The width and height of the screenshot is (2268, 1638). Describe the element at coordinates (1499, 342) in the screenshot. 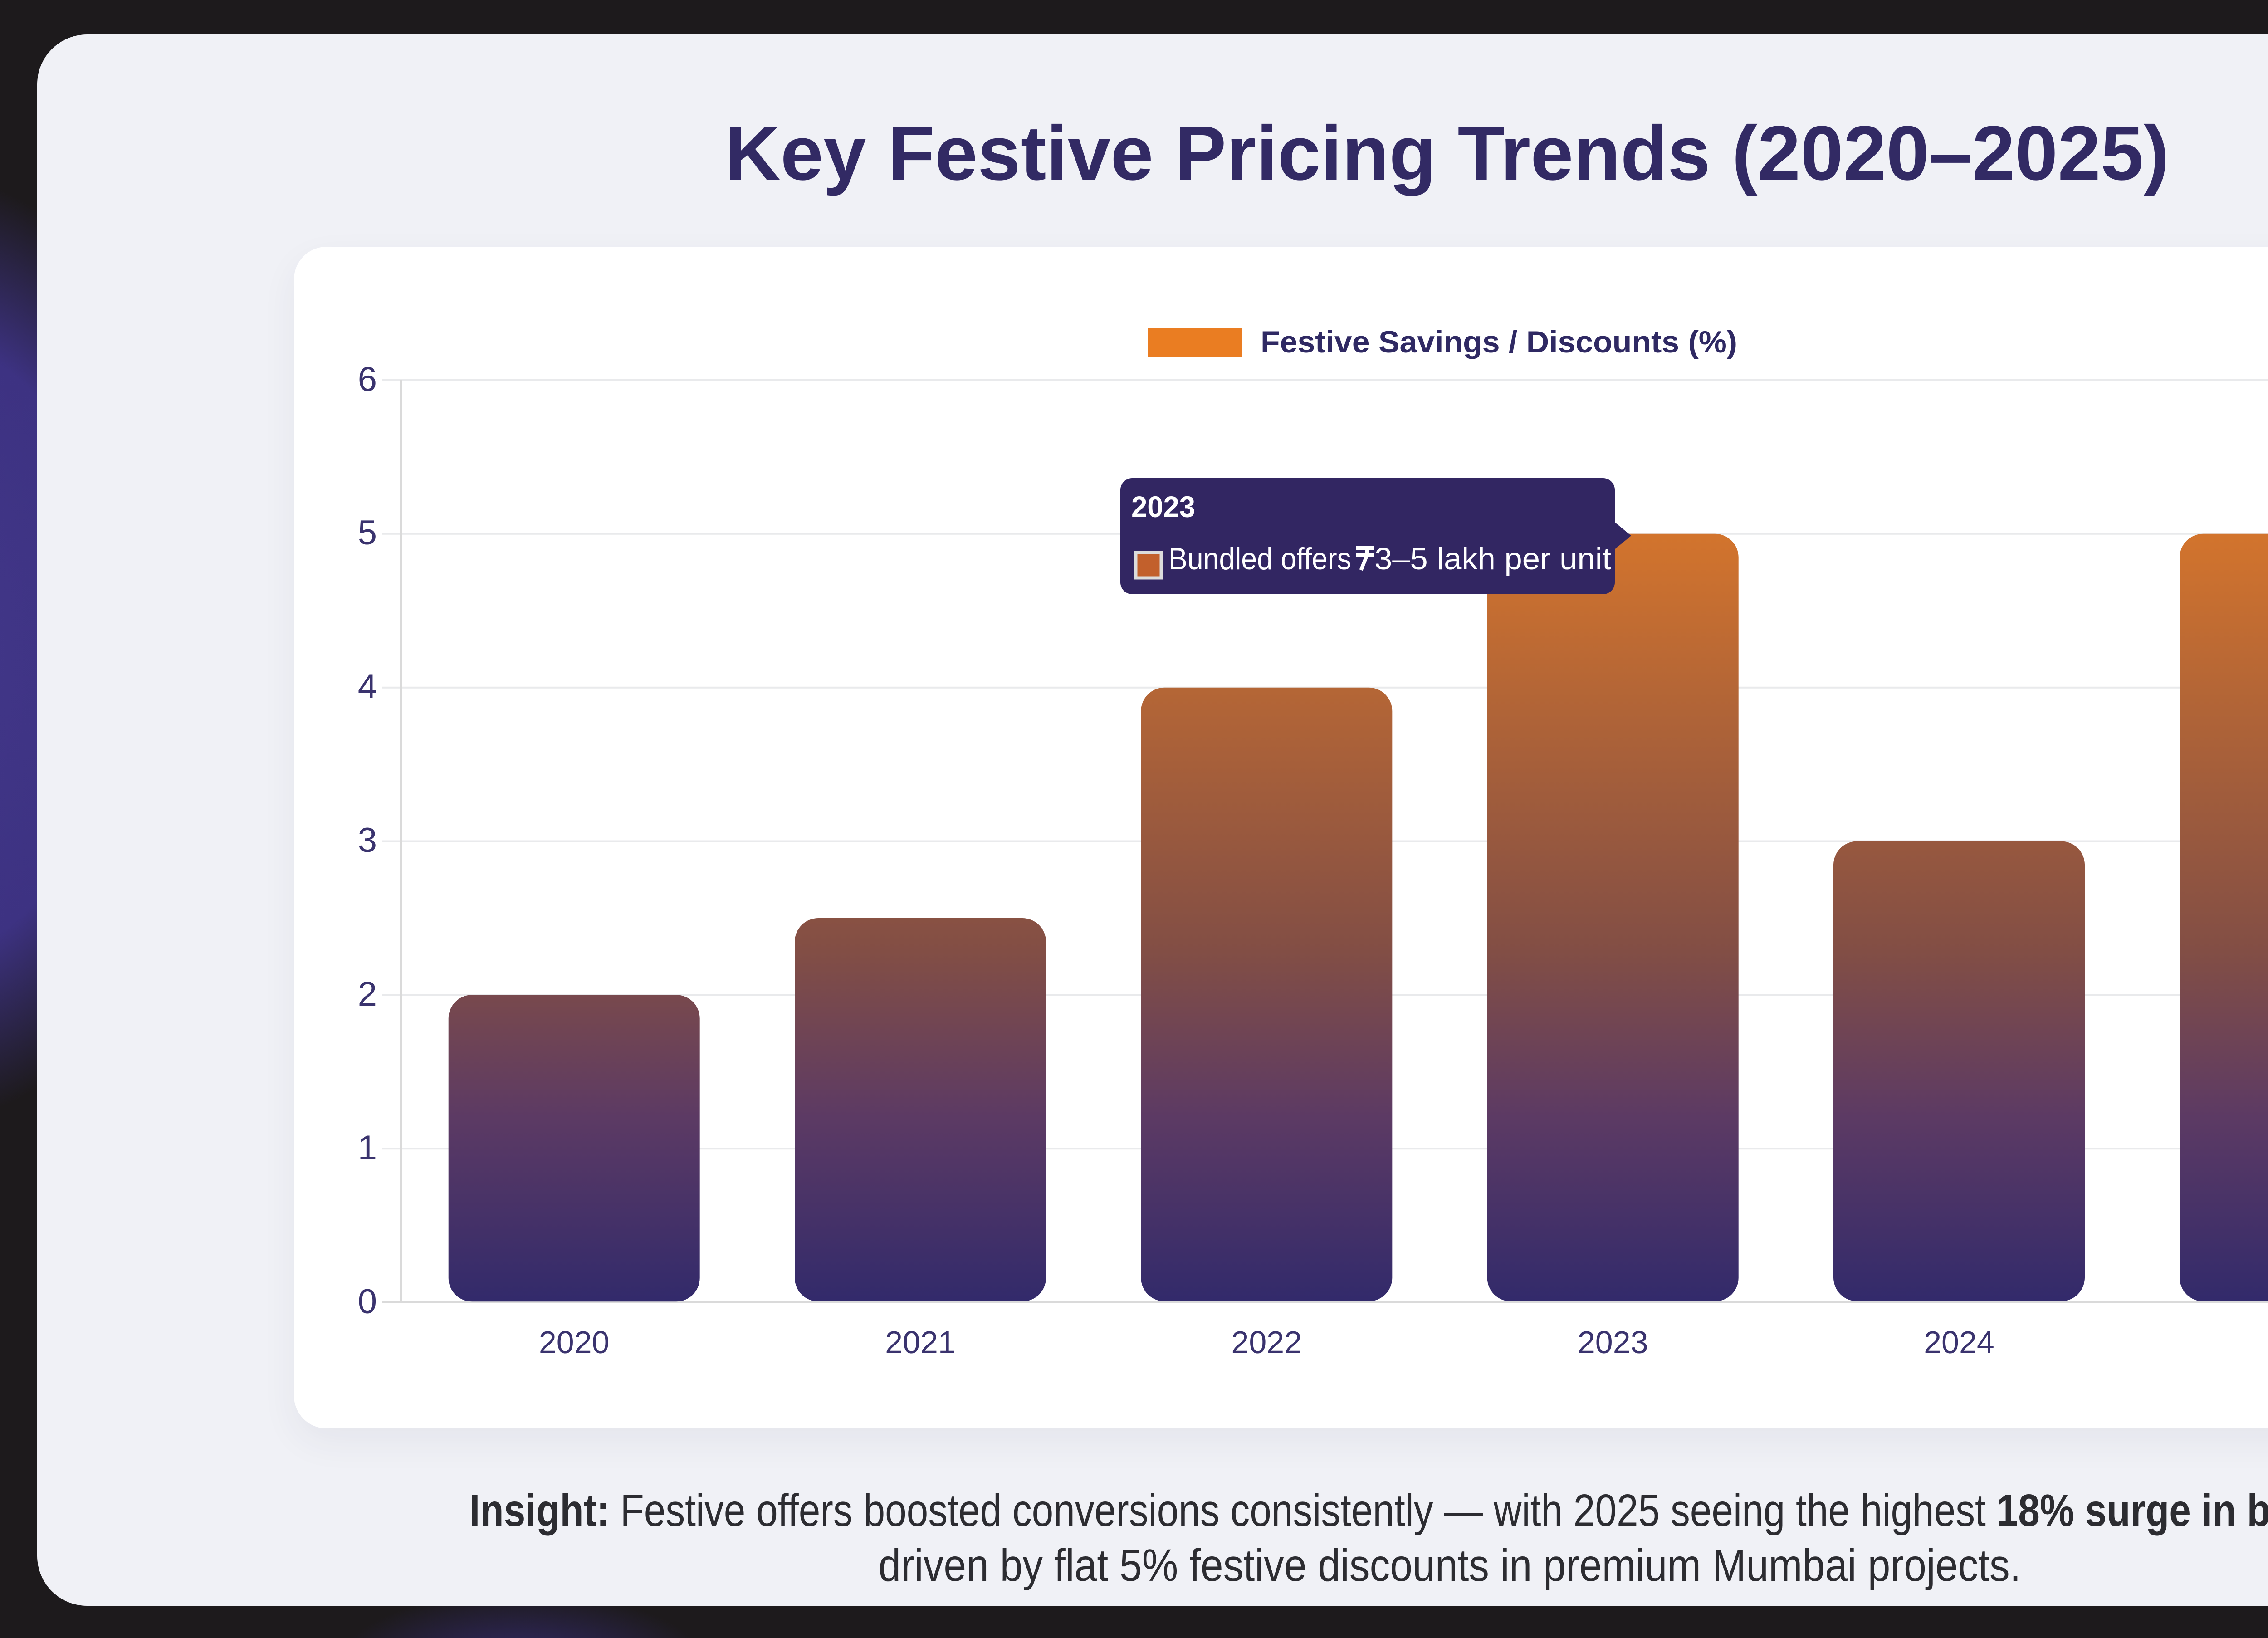

I see `svg-text:Festive Savings / Discounts (%: Festive Savings / Discounts (%)` at that location.